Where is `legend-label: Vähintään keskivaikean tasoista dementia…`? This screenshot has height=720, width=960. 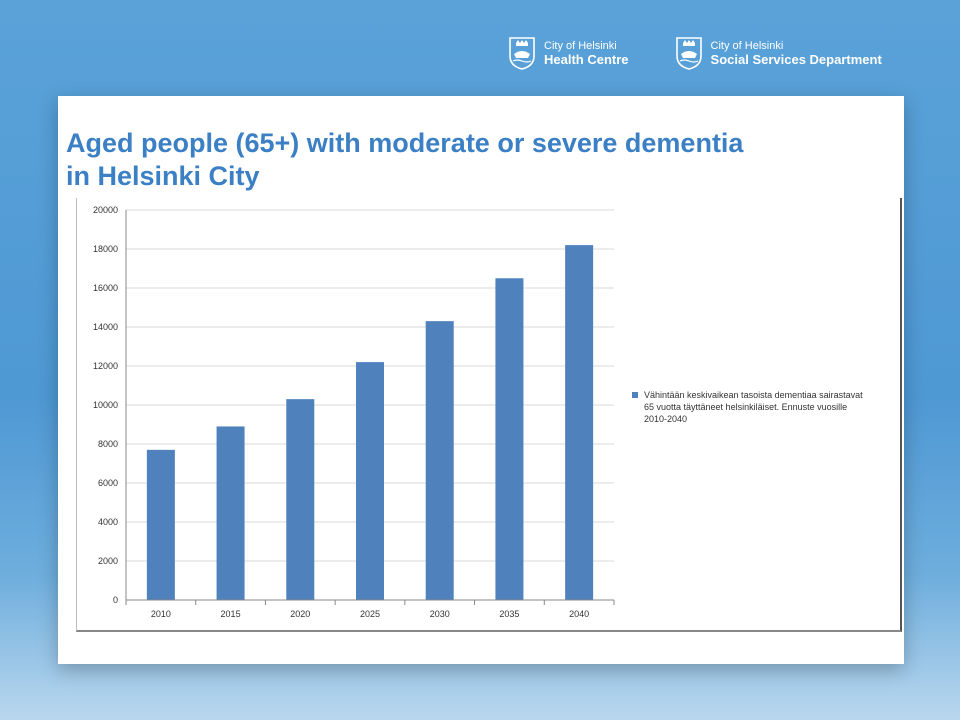
legend-label: Vähintään keskivaikean tasoista dementia… is located at coordinates (753, 395).